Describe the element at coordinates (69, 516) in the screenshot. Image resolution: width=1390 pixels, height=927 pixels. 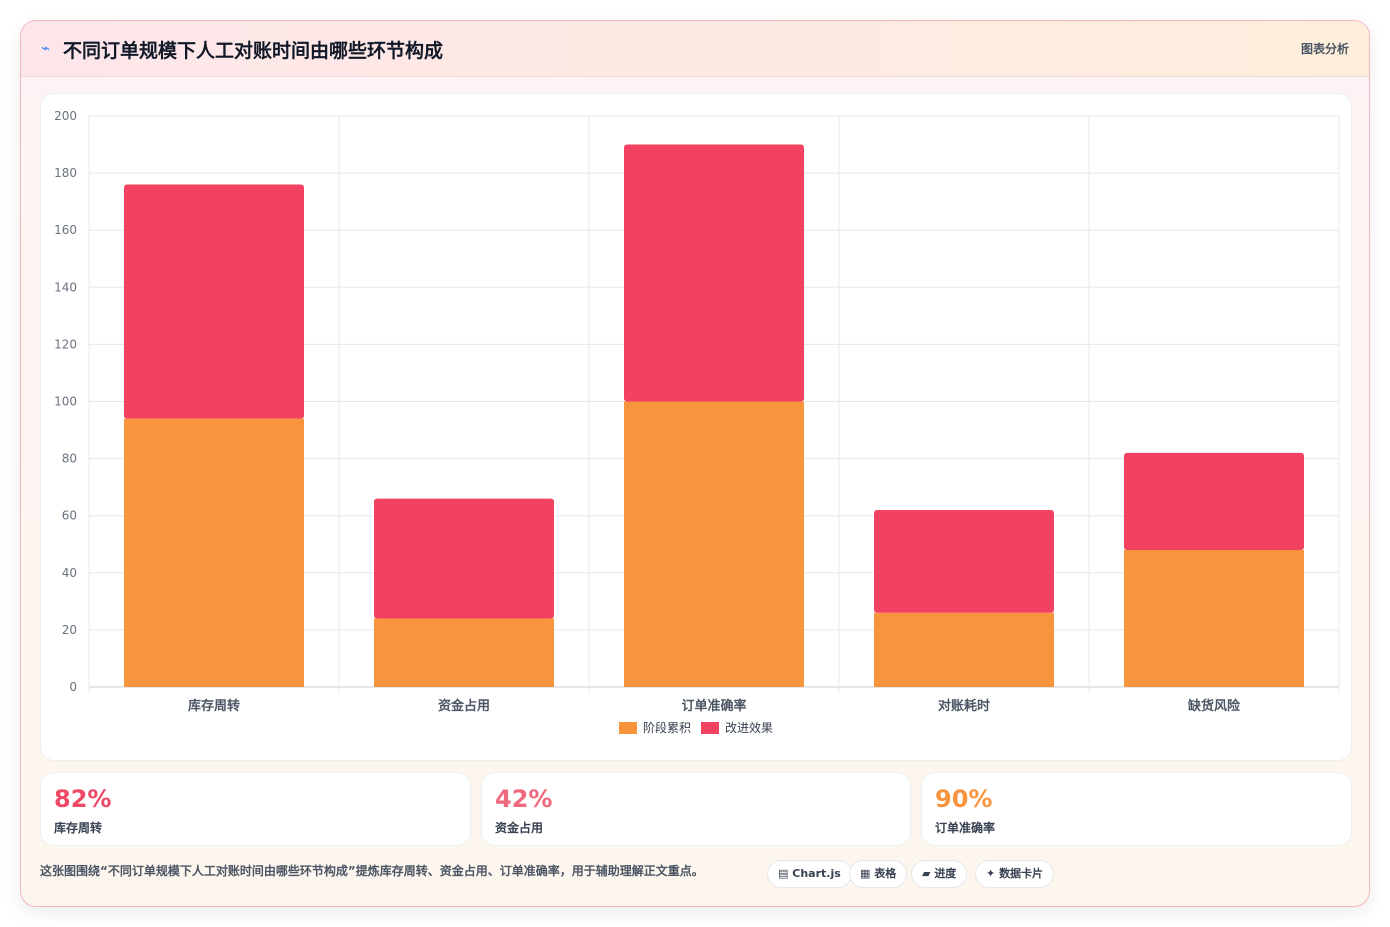
I see `y-tick-label: 60` at that location.